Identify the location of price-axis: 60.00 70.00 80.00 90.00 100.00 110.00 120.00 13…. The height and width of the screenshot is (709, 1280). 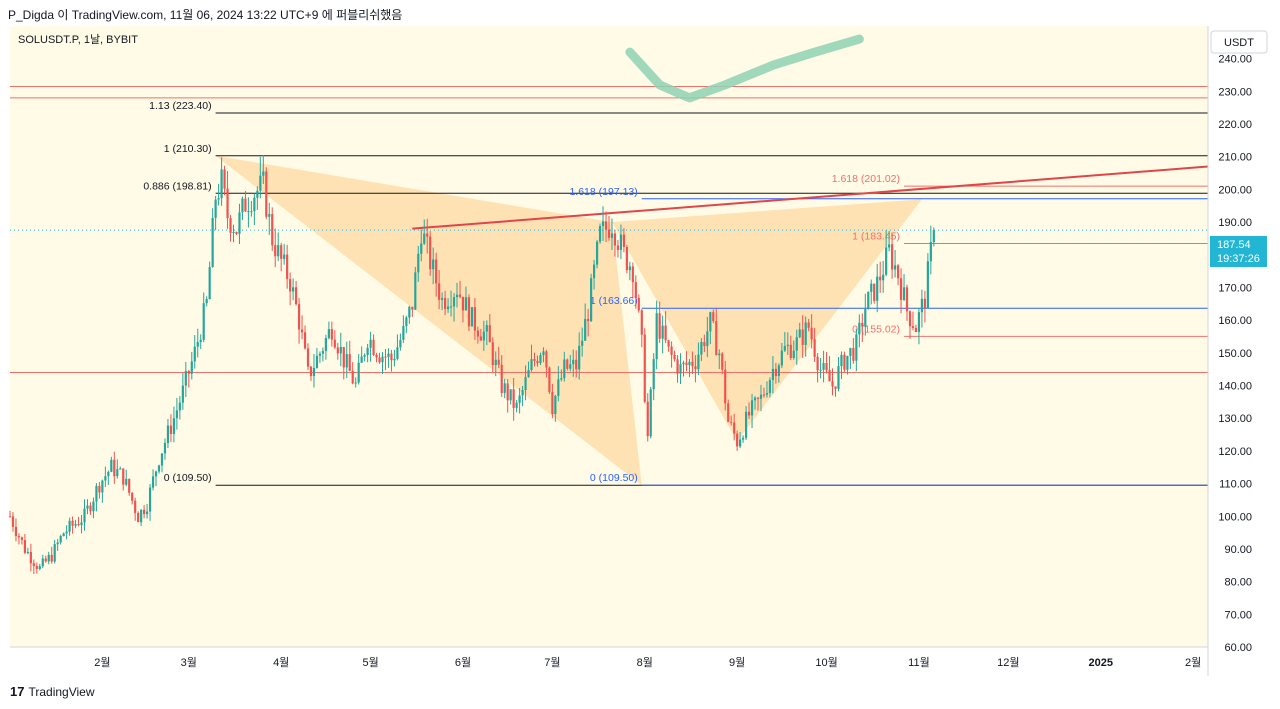
(1235, 354).